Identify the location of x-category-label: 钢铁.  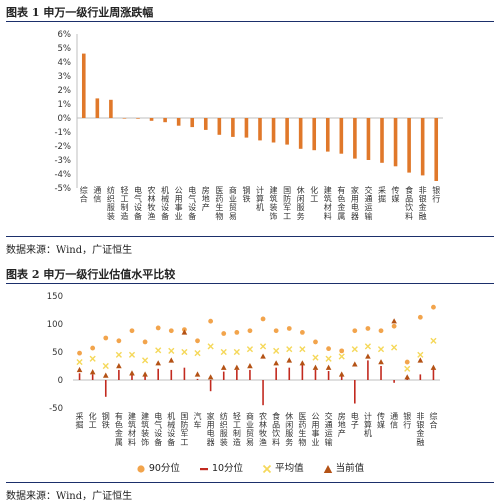
(106, 420).